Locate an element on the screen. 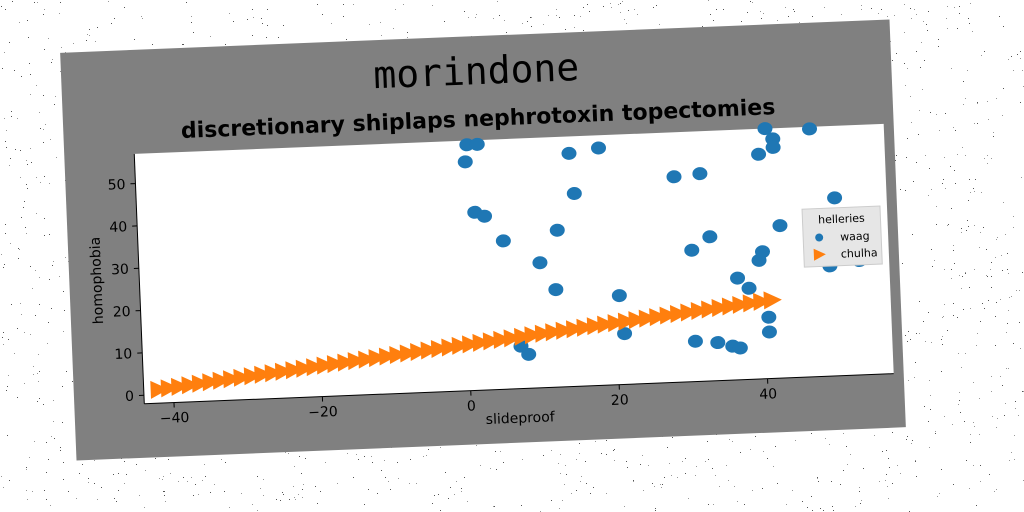 Image resolution: width=1024 pixels, height=512 pixels. legend-label-waag: waag is located at coordinates (855, 236).